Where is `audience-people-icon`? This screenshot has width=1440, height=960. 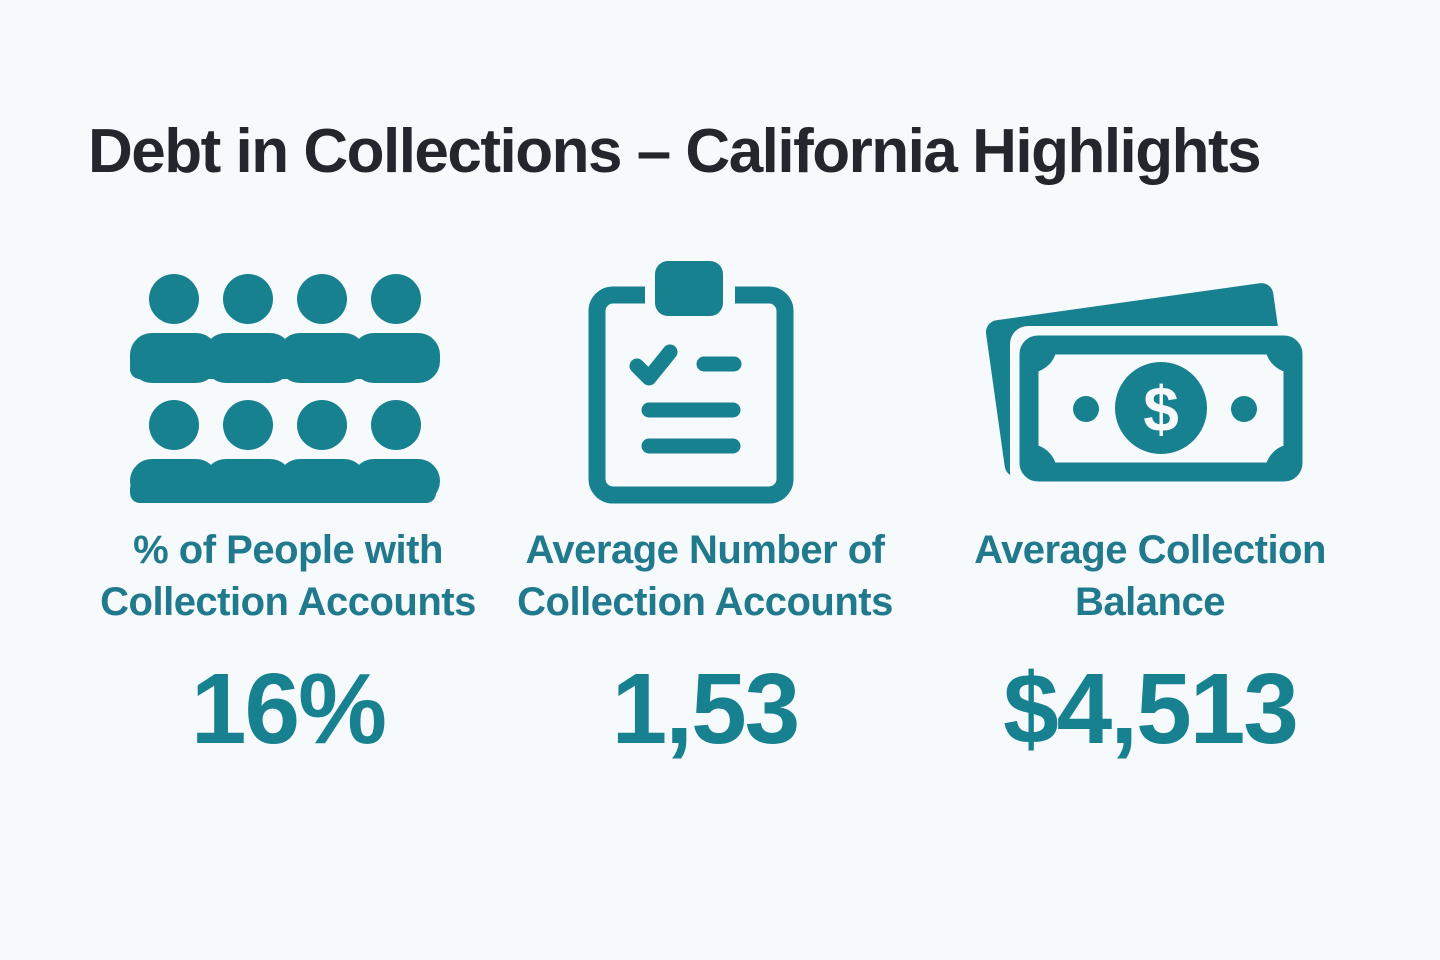
audience-people-icon is located at coordinates (285, 388).